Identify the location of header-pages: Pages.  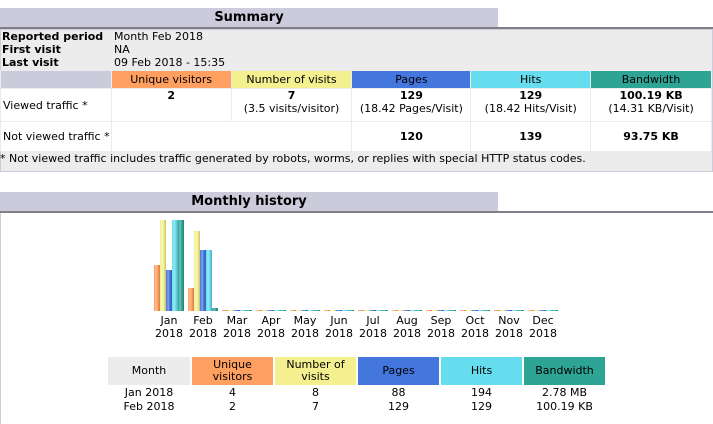
(411, 79).